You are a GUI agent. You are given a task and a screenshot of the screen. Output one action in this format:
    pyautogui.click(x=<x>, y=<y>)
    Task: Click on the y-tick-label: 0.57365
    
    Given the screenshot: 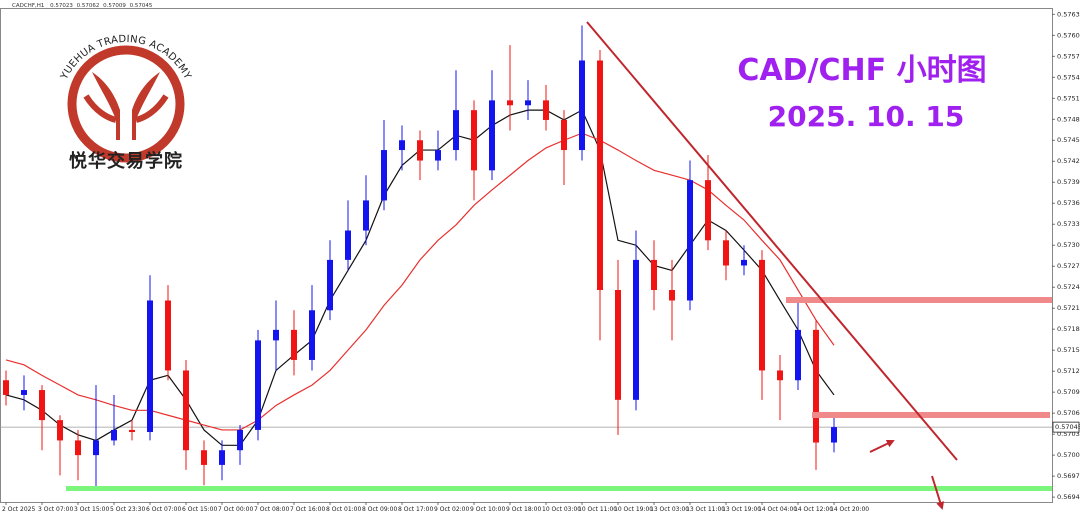 What is the action you would take?
    pyautogui.click(x=1068, y=203)
    